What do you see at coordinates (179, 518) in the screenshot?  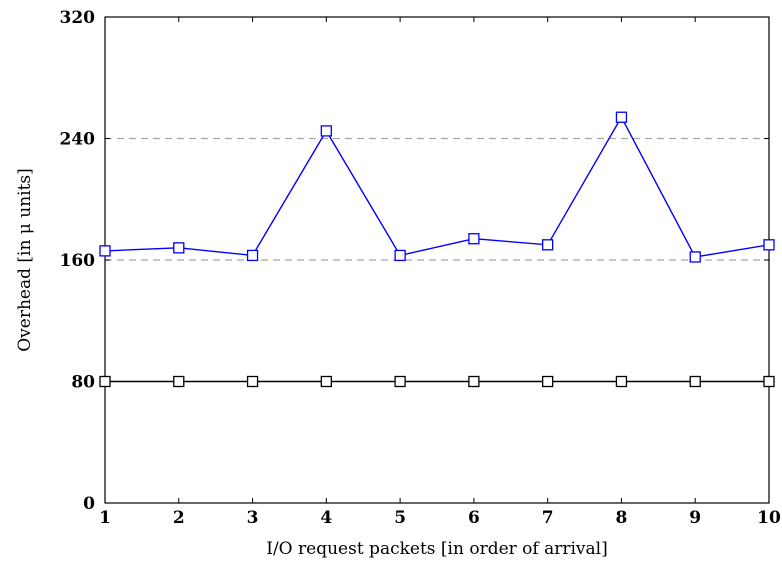 I see `x-tick-label: 2` at bounding box center [179, 518].